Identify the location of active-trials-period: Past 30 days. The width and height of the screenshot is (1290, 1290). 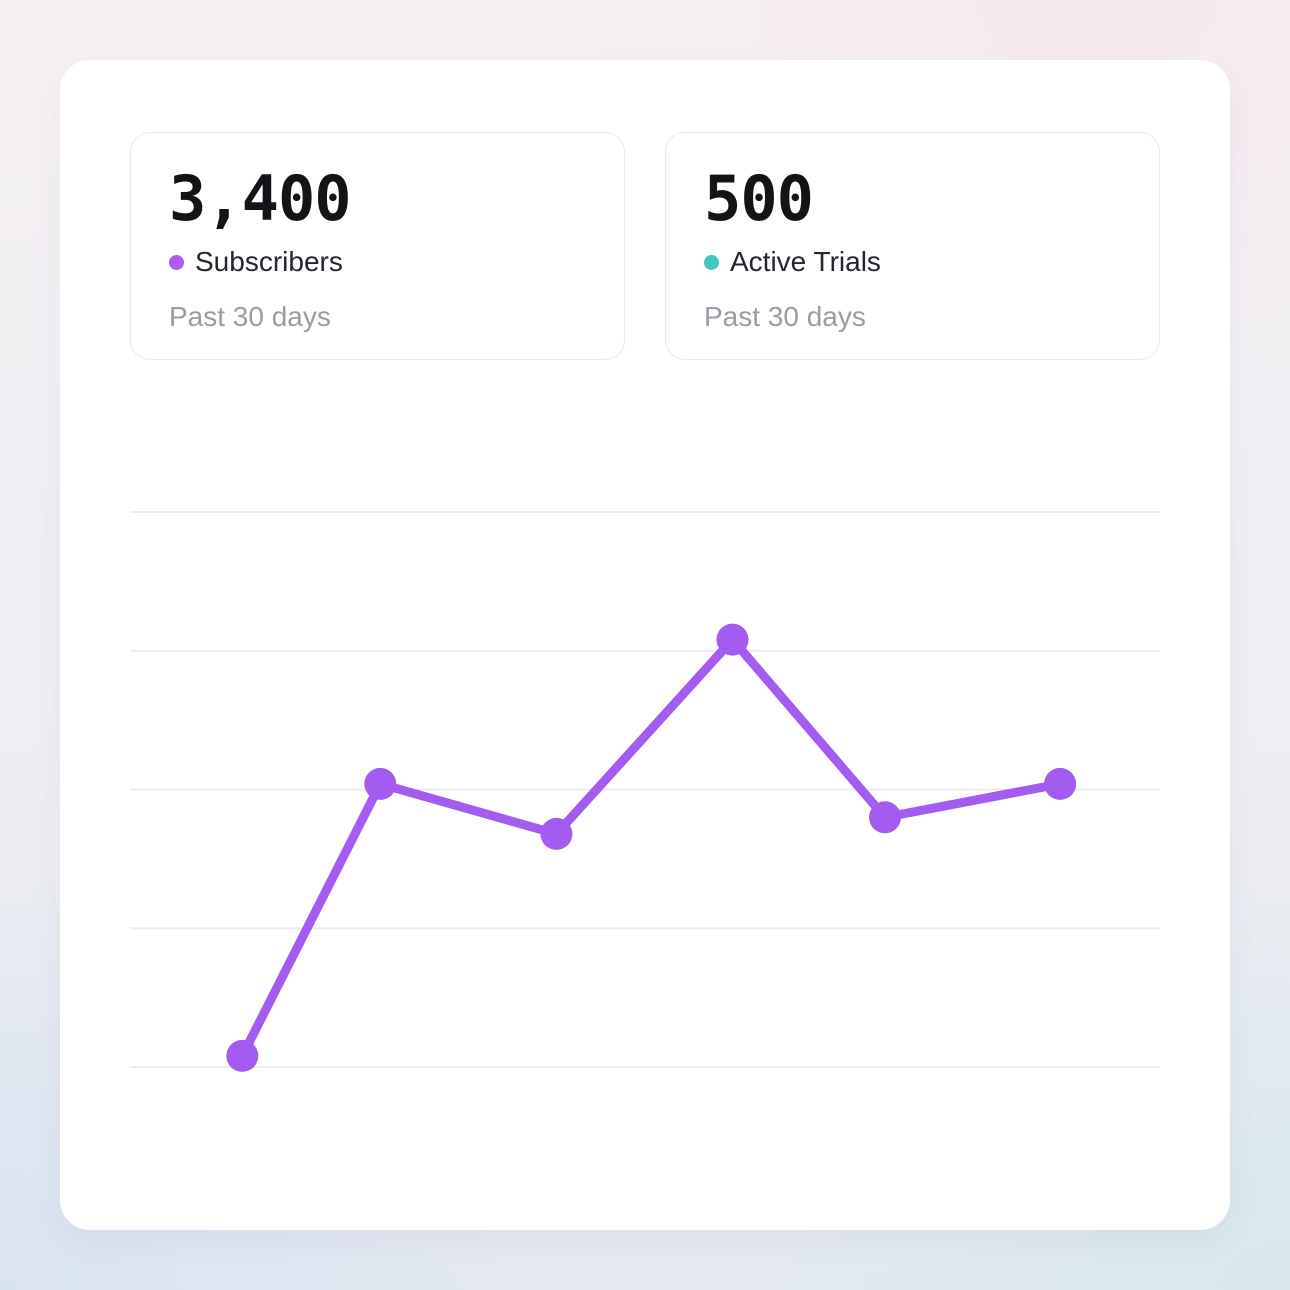
(785, 317).